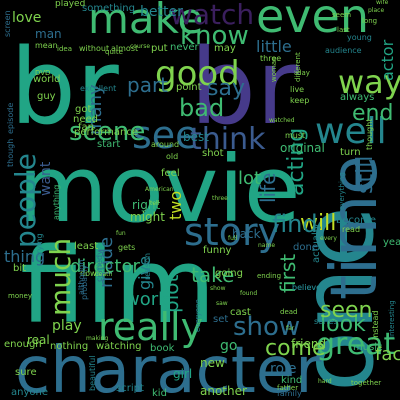 This screenshot has height=400, width=400. Describe the element at coordinates (171, 294) in the screenshot. I see `word-plot: plot` at that location.